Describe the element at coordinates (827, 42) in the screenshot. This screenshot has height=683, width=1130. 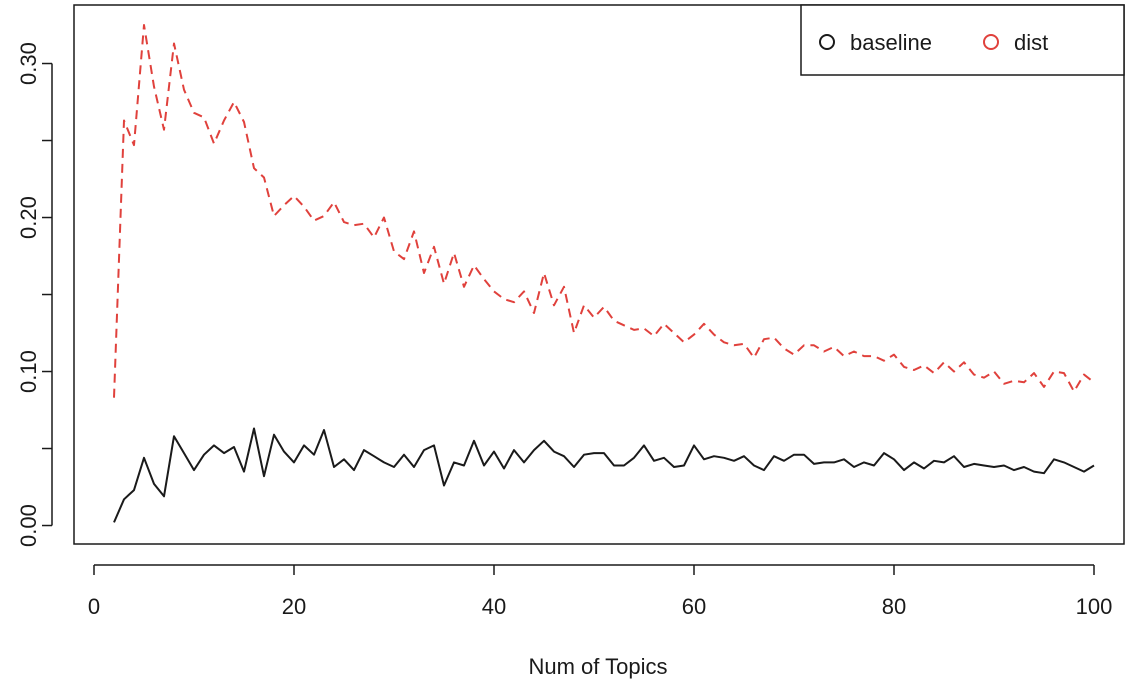
I see `legend-marker-baseline` at that location.